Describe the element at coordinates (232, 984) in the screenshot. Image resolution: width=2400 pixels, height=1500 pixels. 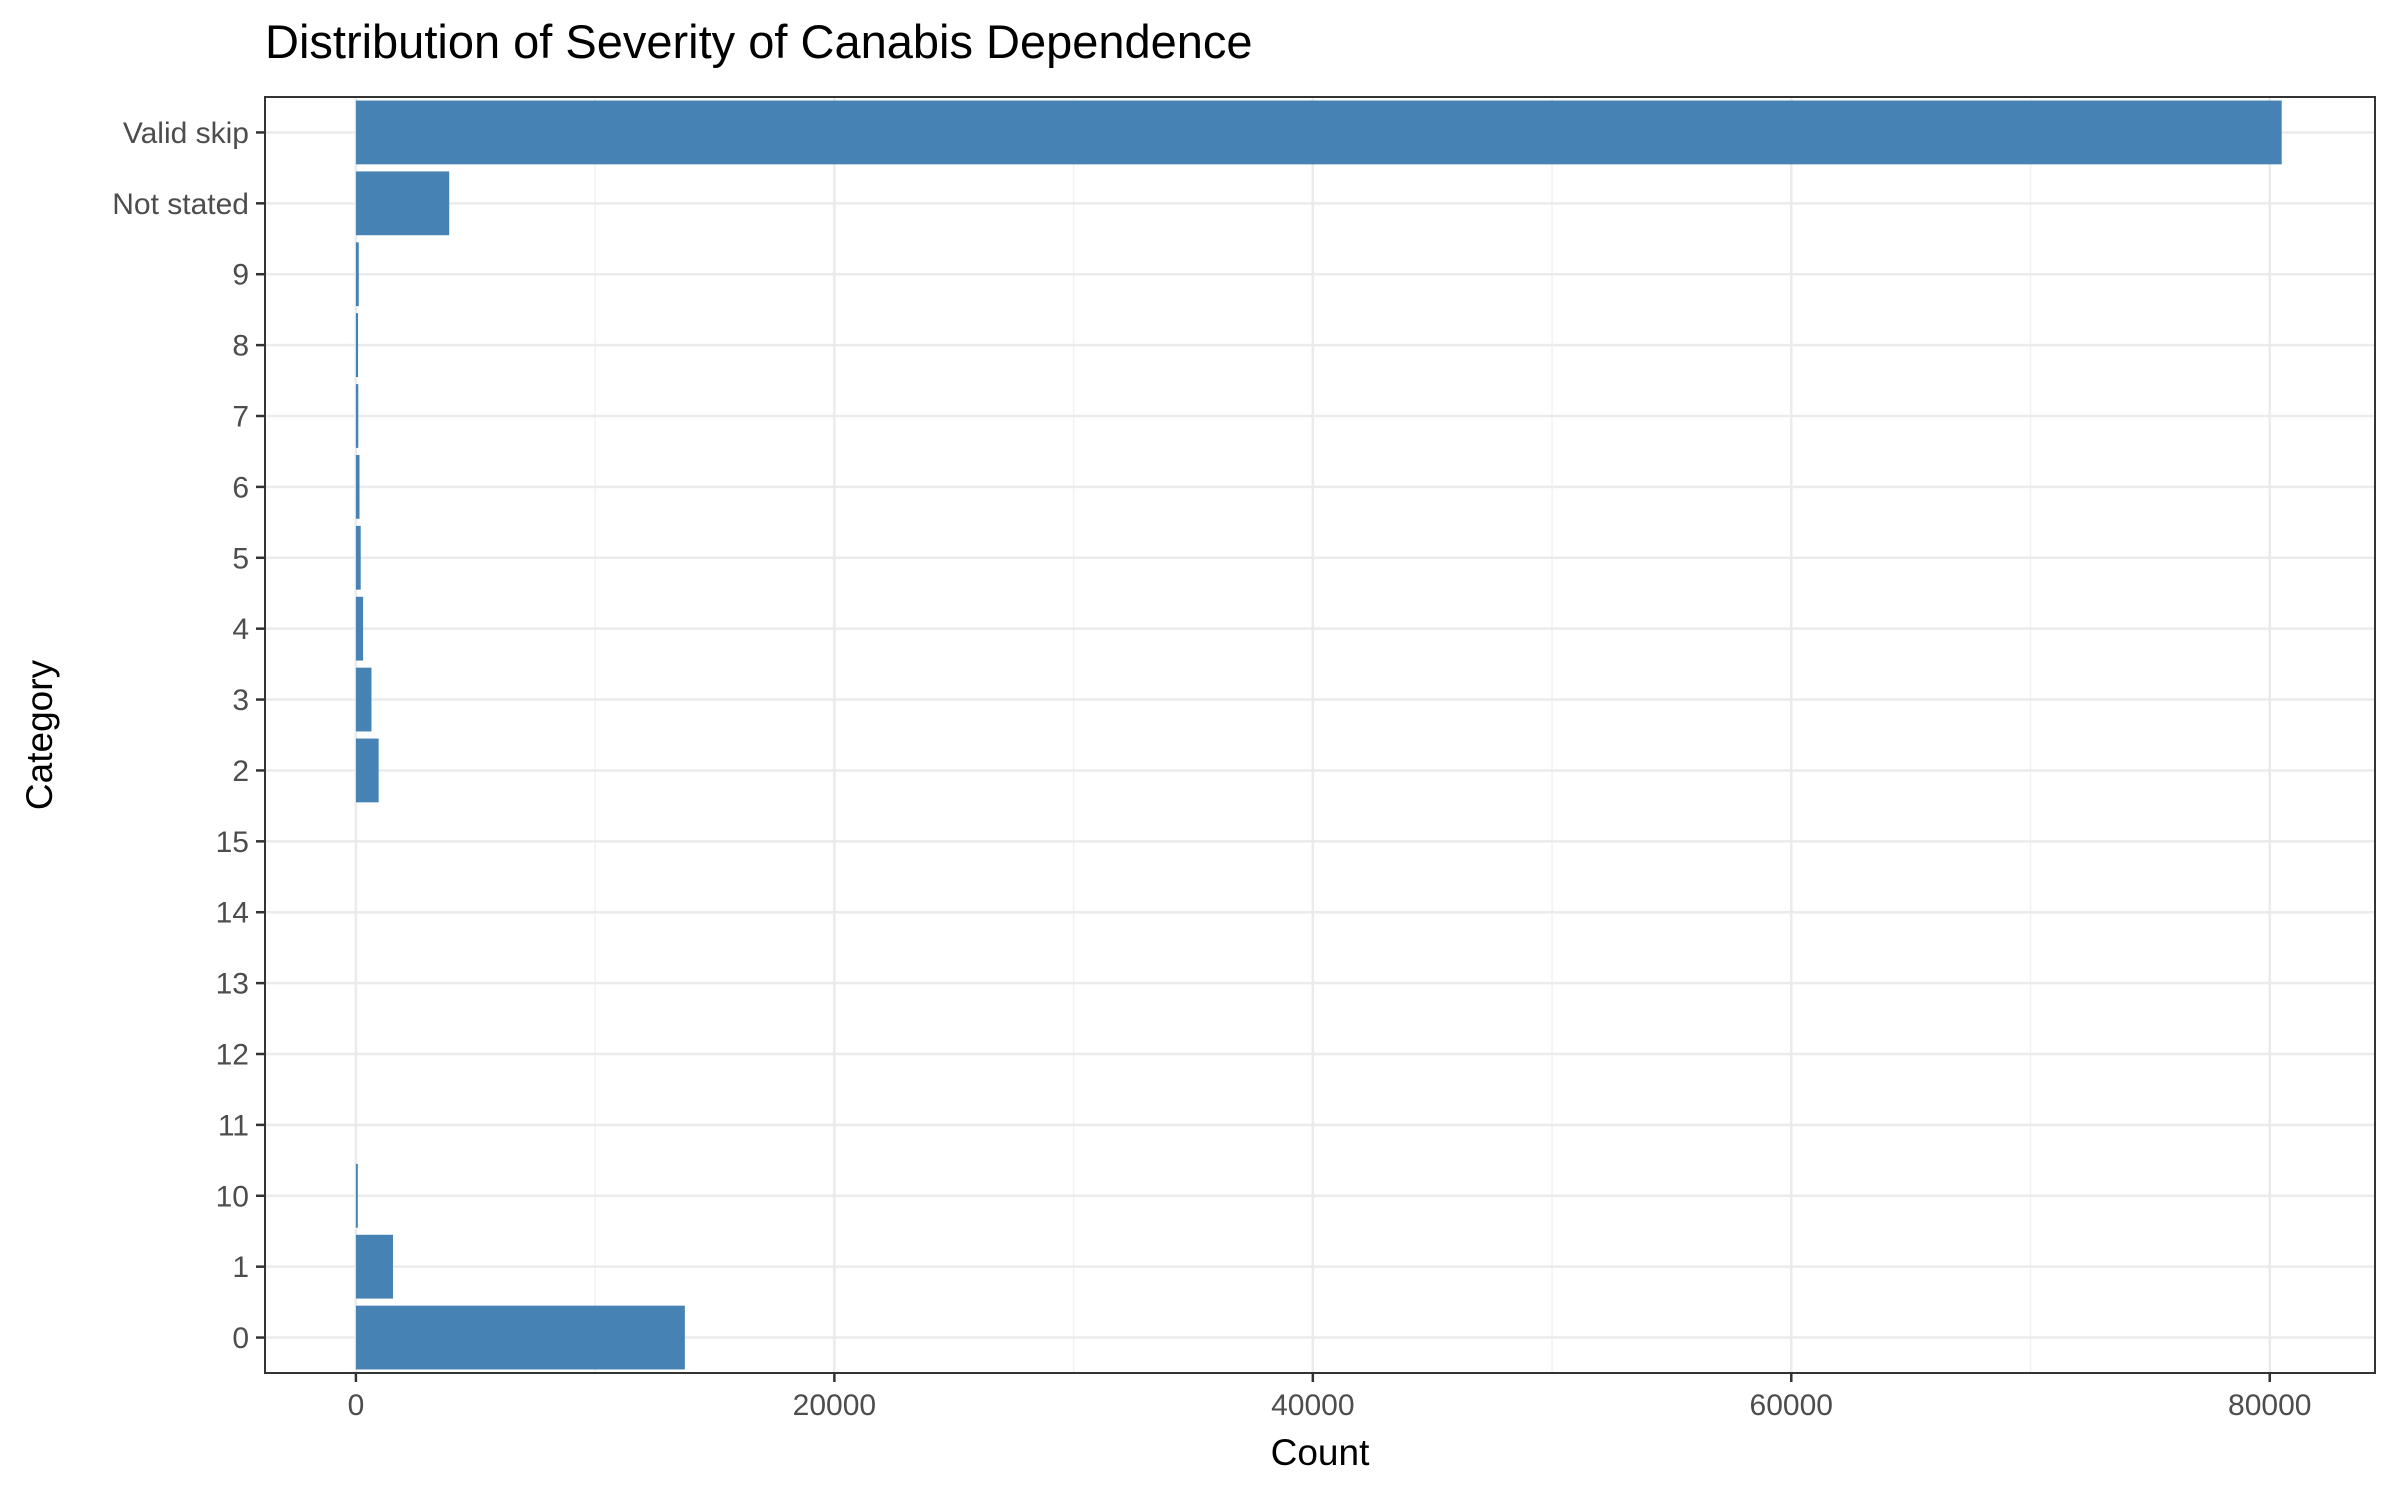
I see `y-tick-label: 13` at that location.